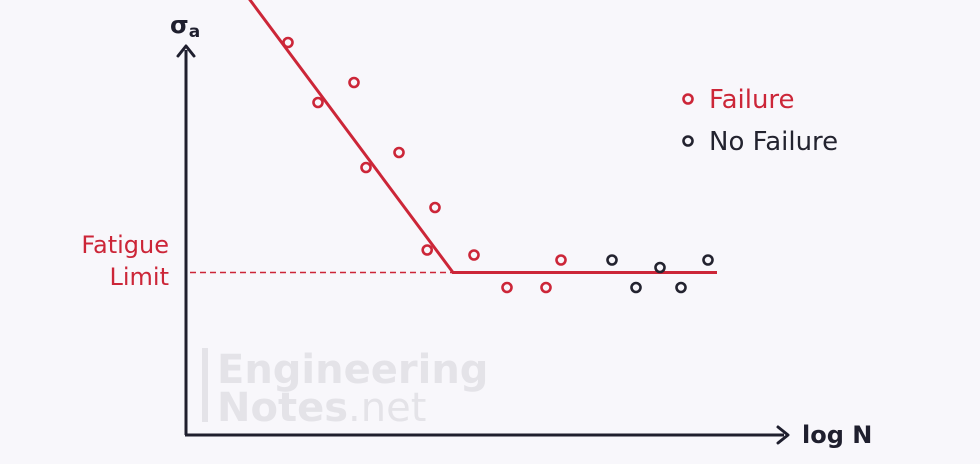  What do you see at coordinates (140, 277) in the screenshot?
I see `fatigue-limit-label-line2: Limit` at bounding box center [140, 277].